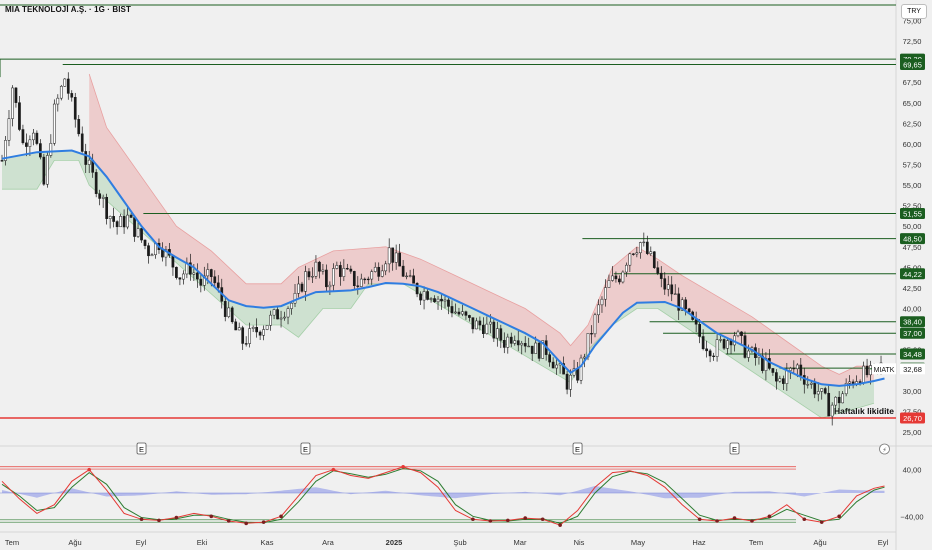 The image size is (932, 550). I want to click on price-tick-label: 75,00, so click(912, 20).